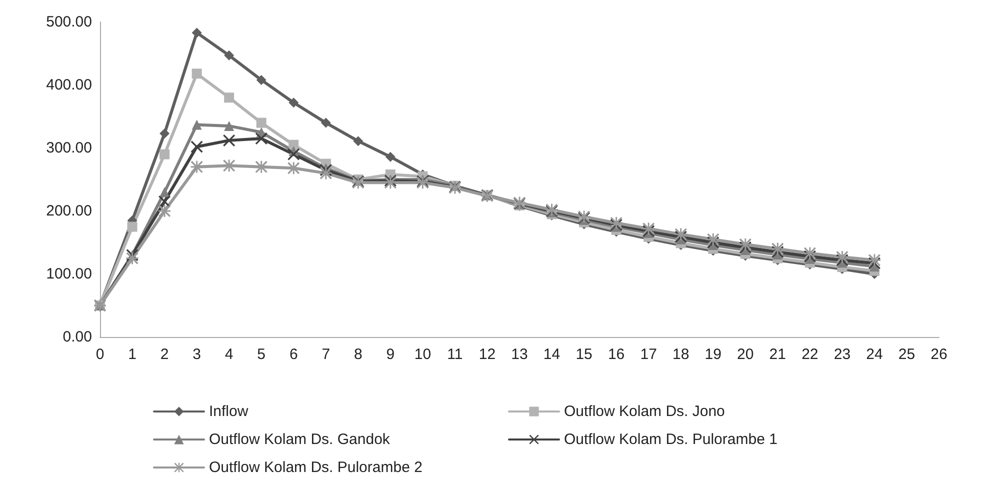 This screenshot has height=497, width=982. I want to click on x-tick-label: 12, so click(487, 354).